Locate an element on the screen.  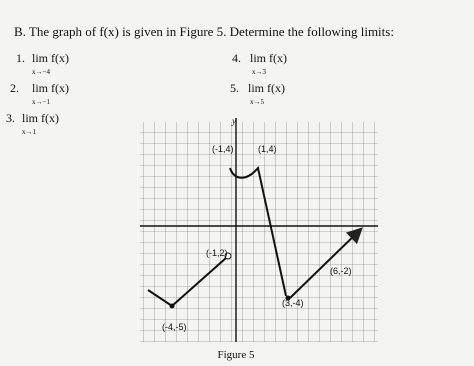
problem-approach: x→−1 is located at coordinates (41, 102).